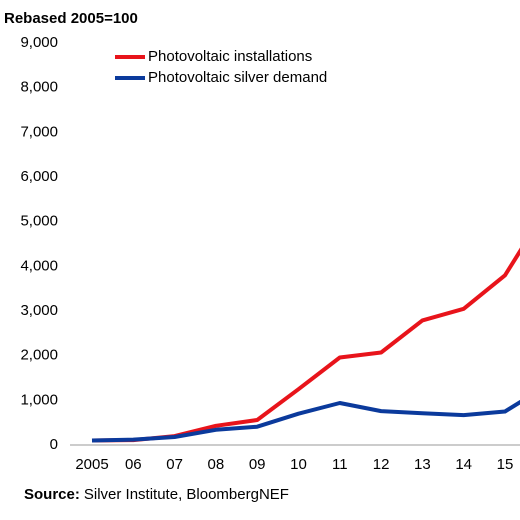 The height and width of the screenshot is (520, 520). I want to click on y-tick-label: 7,000, so click(39, 131).